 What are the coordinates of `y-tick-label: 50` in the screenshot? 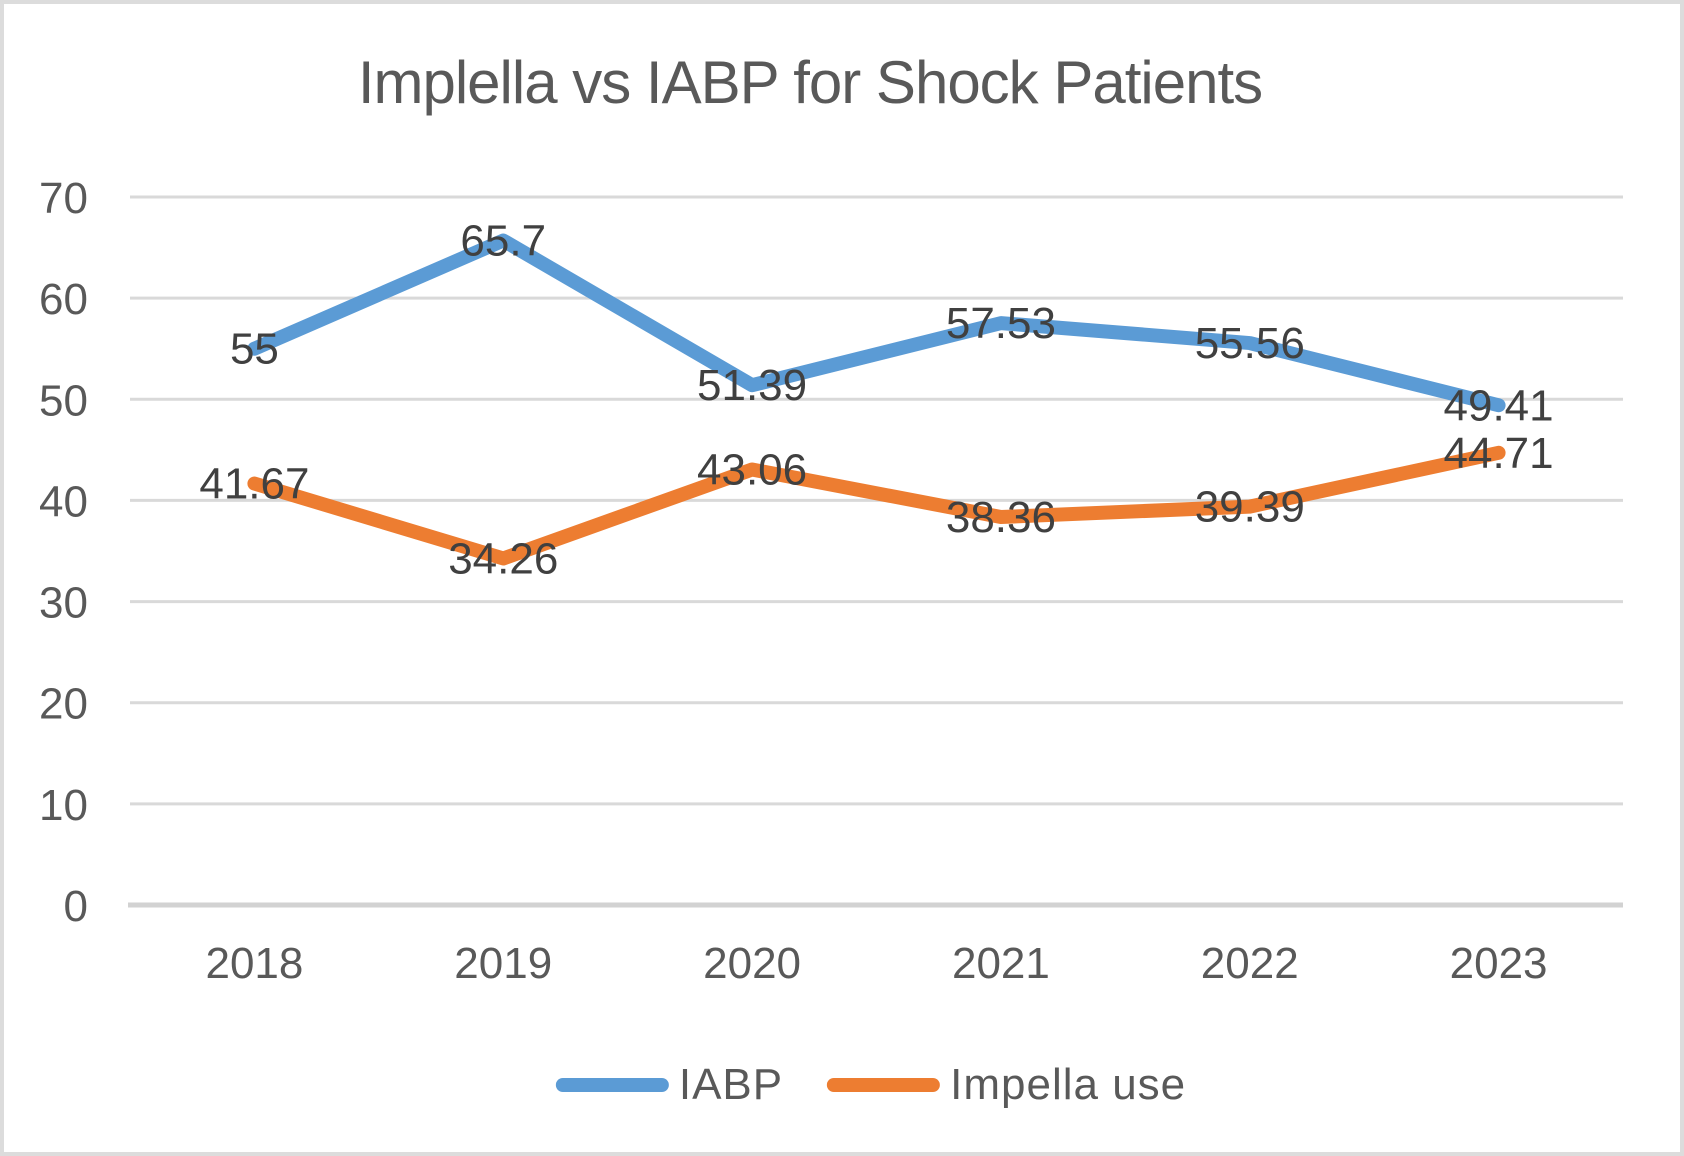 It's located at (63, 400).